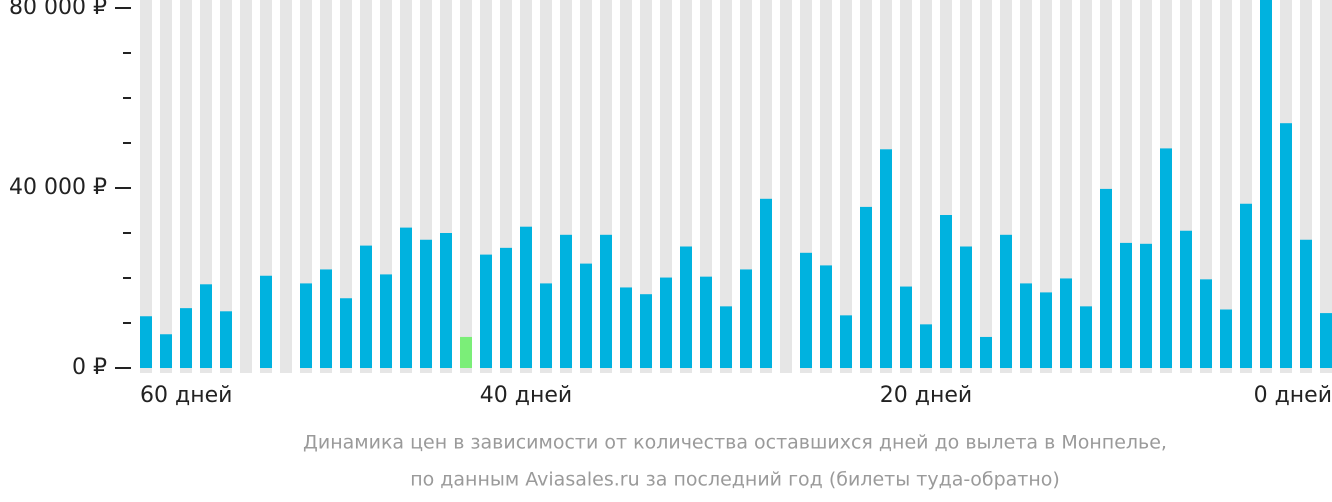 The width and height of the screenshot is (1332, 502). What do you see at coordinates (926, 395) in the screenshot?
I see `x-tick-label: 20 дней` at bounding box center [926, 395].